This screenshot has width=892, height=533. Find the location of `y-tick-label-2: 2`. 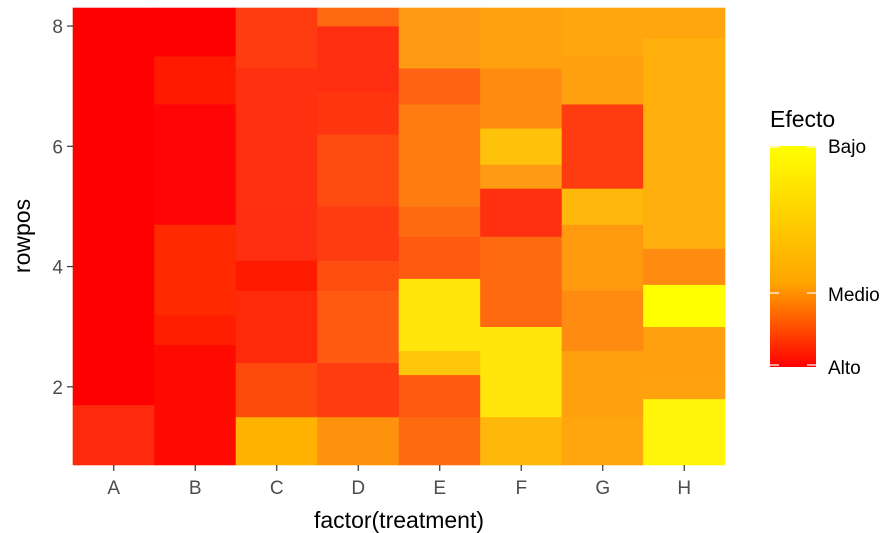

y-tick-label-2: 2 is located at coordinates (57, 388).